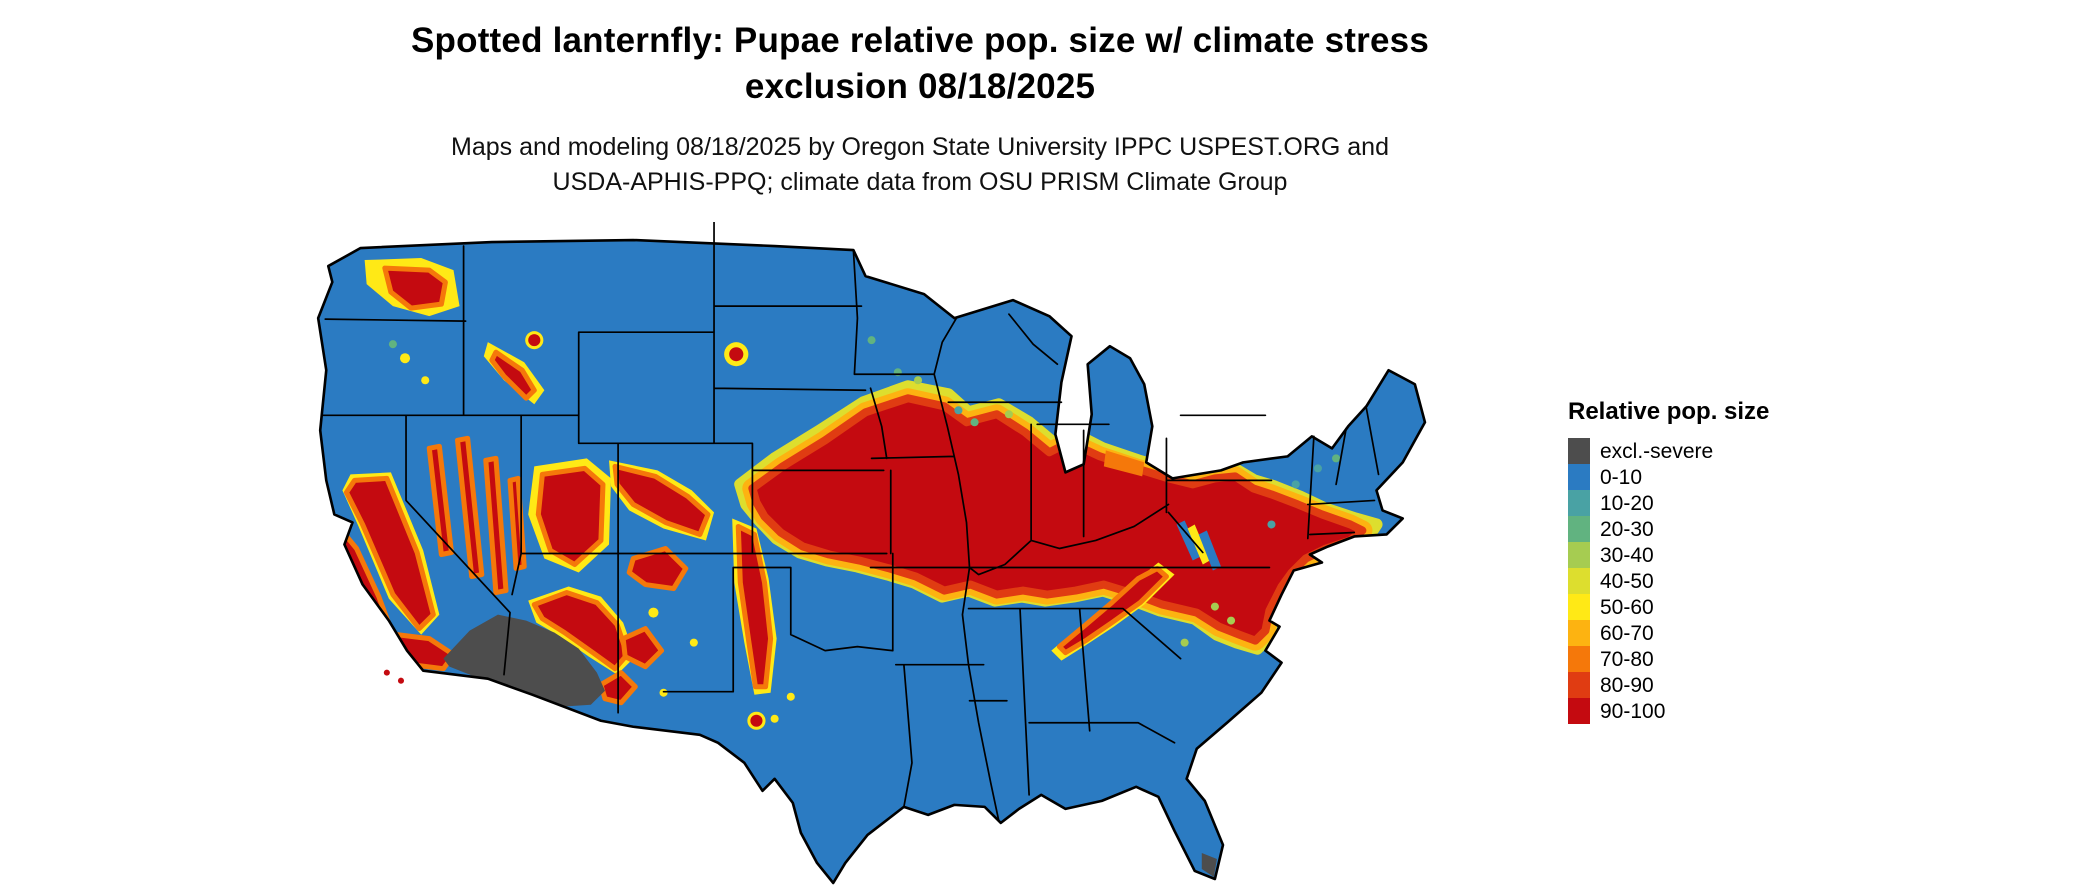  Describe the element at coordinates (661, 500) in the screenshot. I see `colorado-red` at that location.